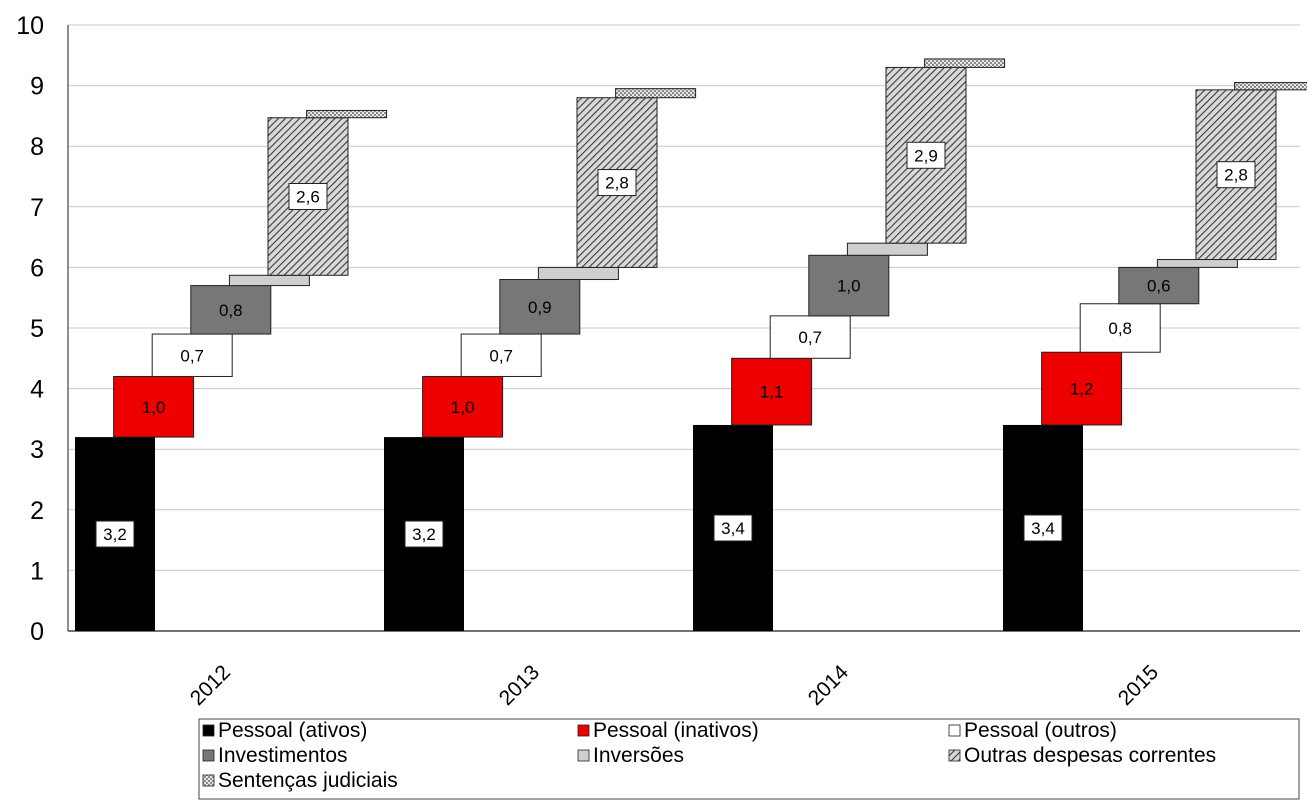  What do you see at coordinates (308, 780) in the screenshot?
I see `legend-label: Sentenças judiciais` at bounding box center [308, 780].